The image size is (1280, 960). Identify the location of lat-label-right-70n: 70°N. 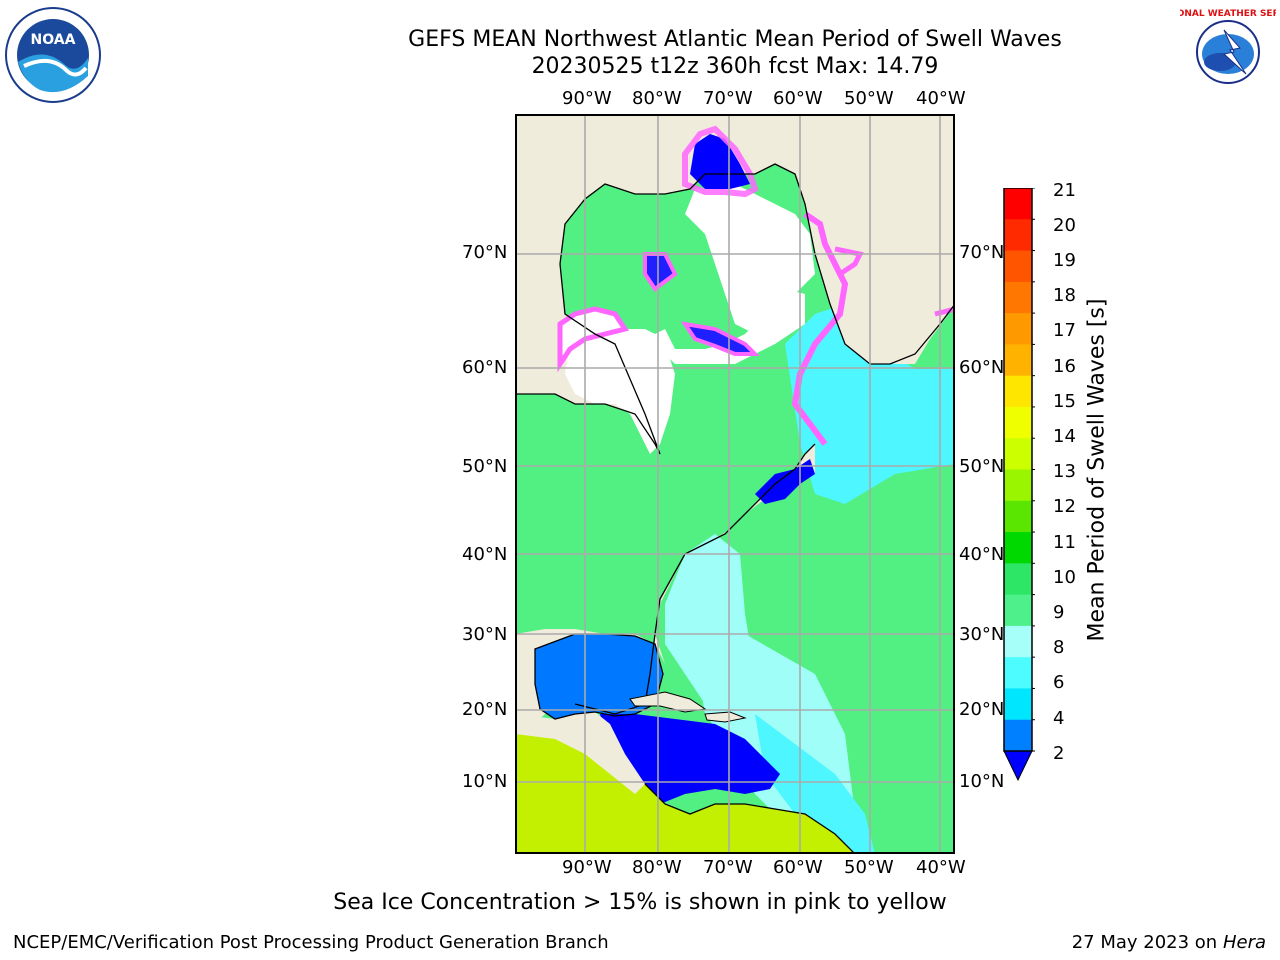
(982, 252).